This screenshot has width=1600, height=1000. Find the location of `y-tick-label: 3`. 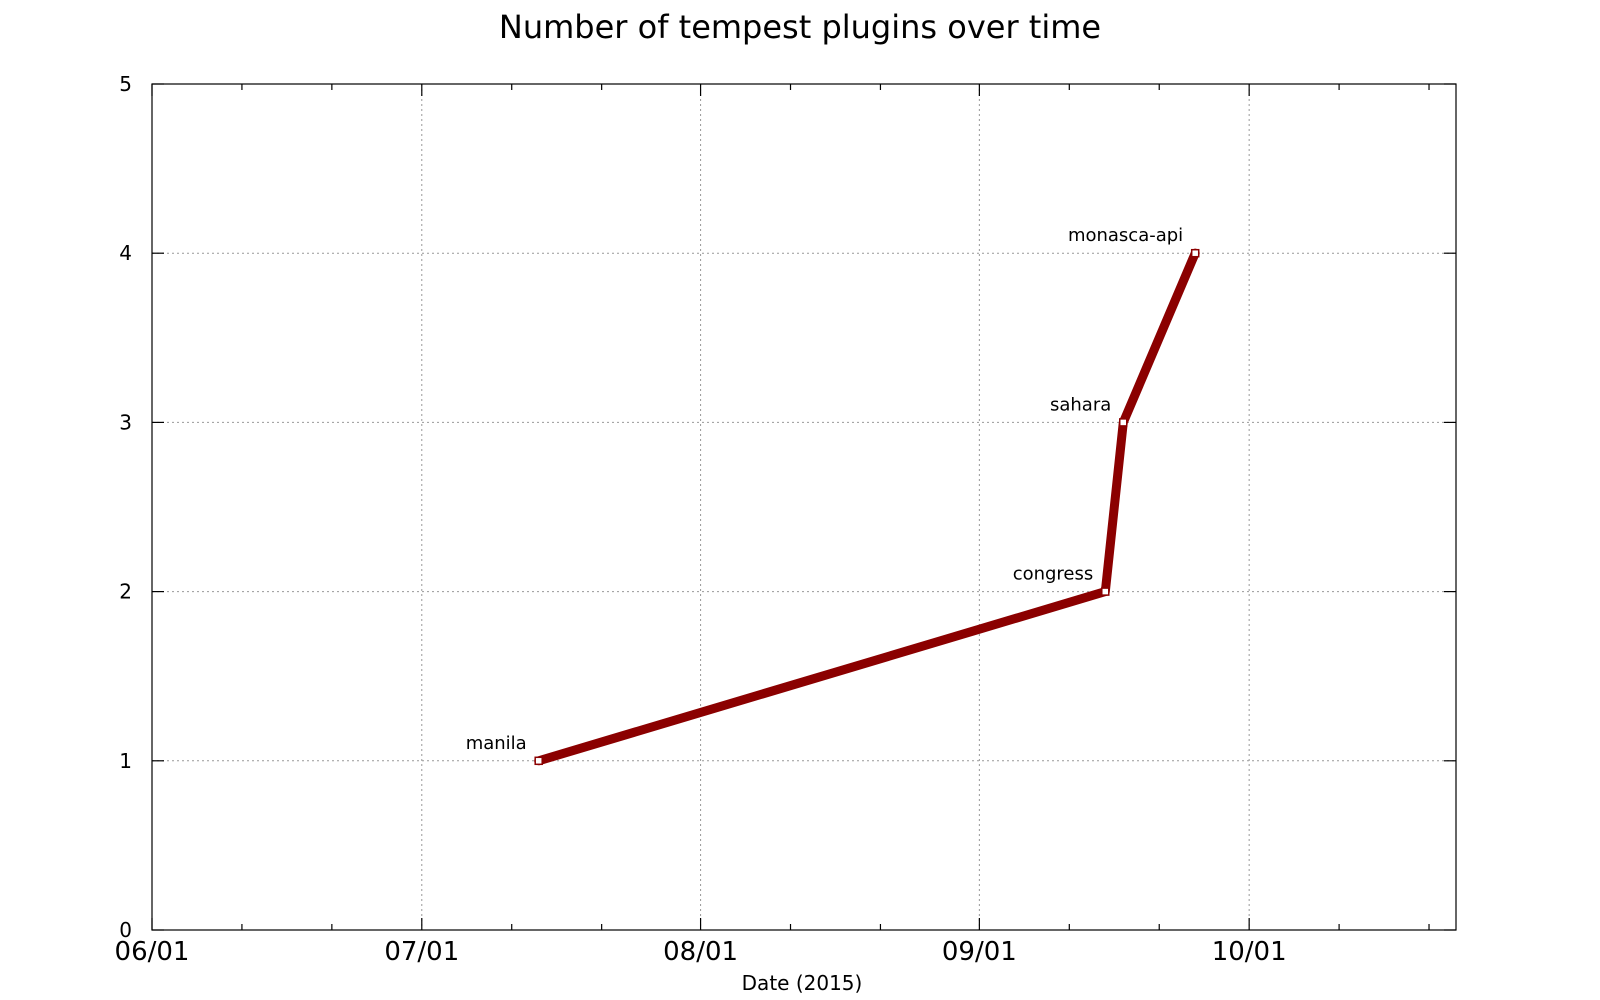

y-tick-label: 3 is located at coordinates (125, 422).